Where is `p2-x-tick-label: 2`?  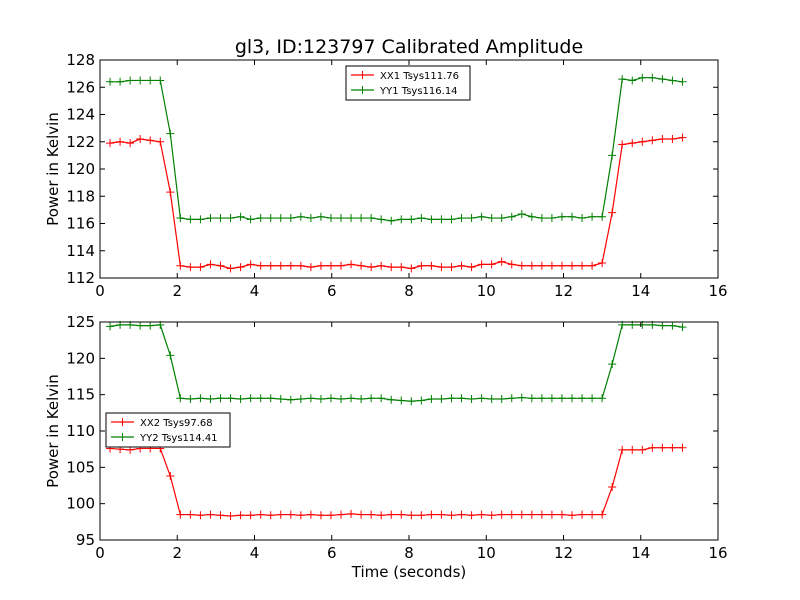 p2-x-tick-label: 2 is located at coordinates (177, 553).